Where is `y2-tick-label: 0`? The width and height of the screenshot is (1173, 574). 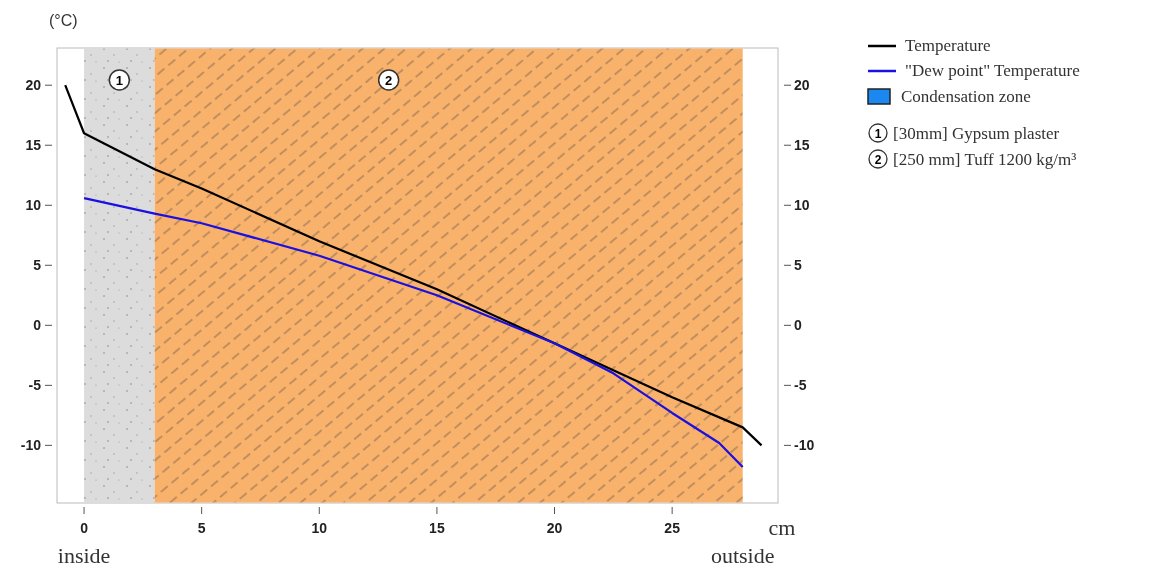
y2-tick-label: 0 is located at coordinates (798, 325).